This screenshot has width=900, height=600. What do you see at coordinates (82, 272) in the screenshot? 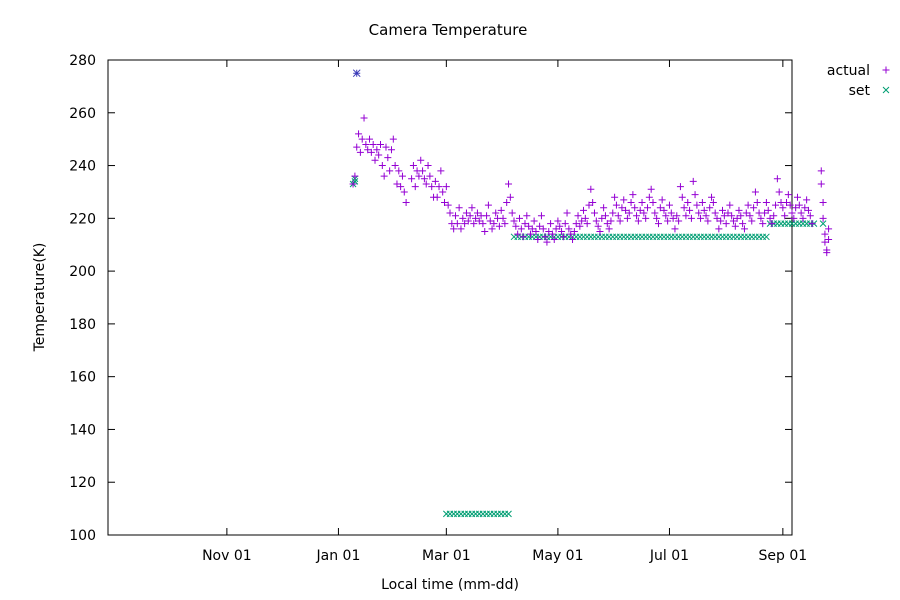
I see `y-tick-label: 200` at bounding box center [82, 272].